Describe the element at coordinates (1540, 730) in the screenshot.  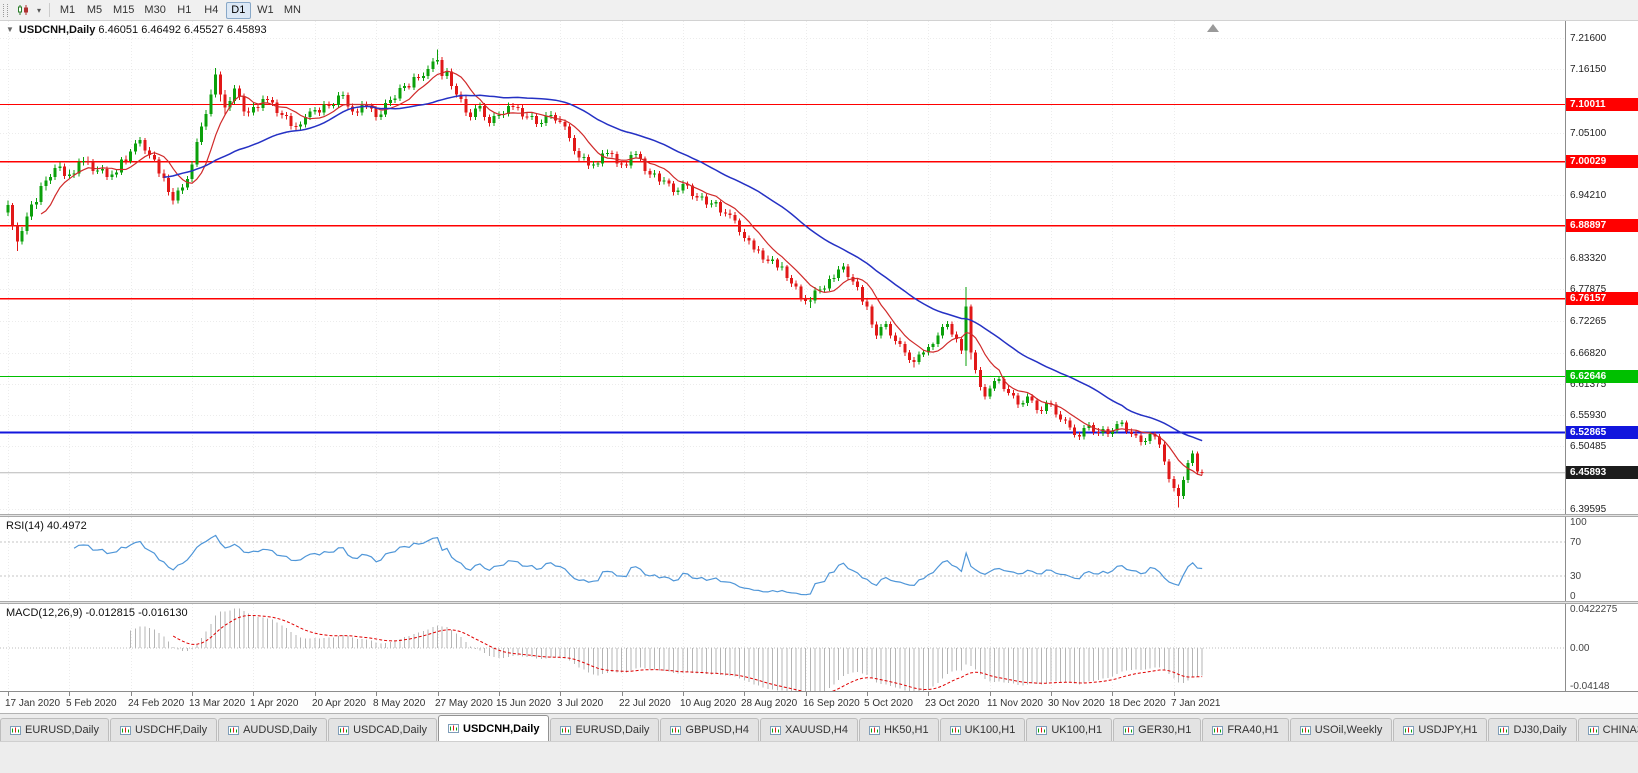
I see `chart-tab-label: DJ30,Daily` at that location.